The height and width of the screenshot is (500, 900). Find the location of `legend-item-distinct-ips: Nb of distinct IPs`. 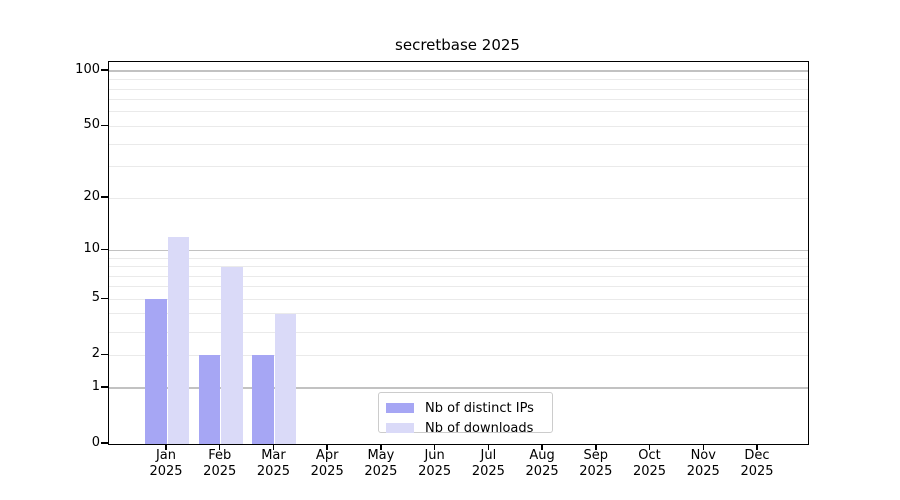

legend-item-distinct-ips: Nb of distinct IPs is located at coordinates (466, 408).